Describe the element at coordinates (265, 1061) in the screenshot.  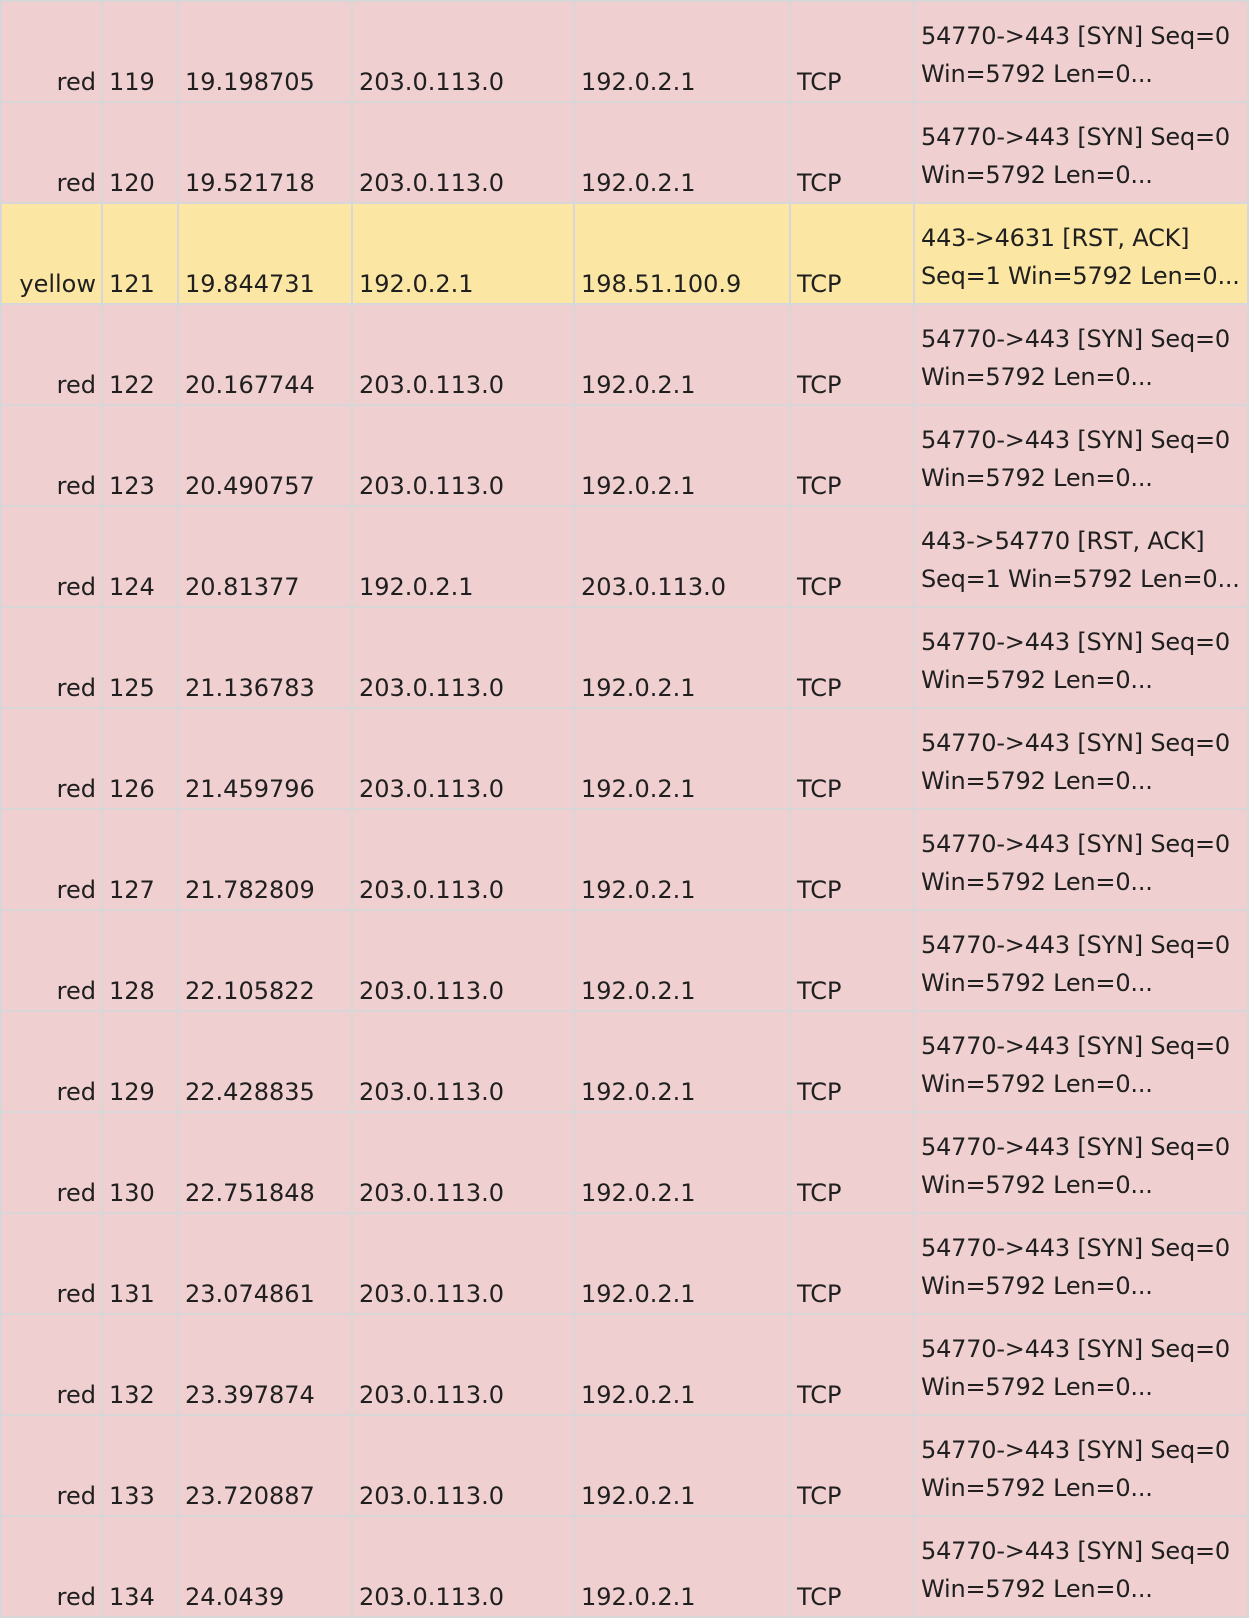
I see `cell-time: 22.428835` at that location.